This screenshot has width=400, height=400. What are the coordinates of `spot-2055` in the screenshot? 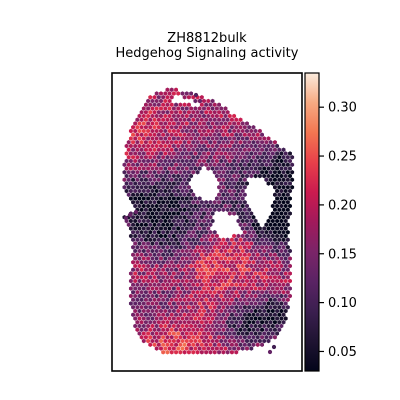 It's located at (258, 330).